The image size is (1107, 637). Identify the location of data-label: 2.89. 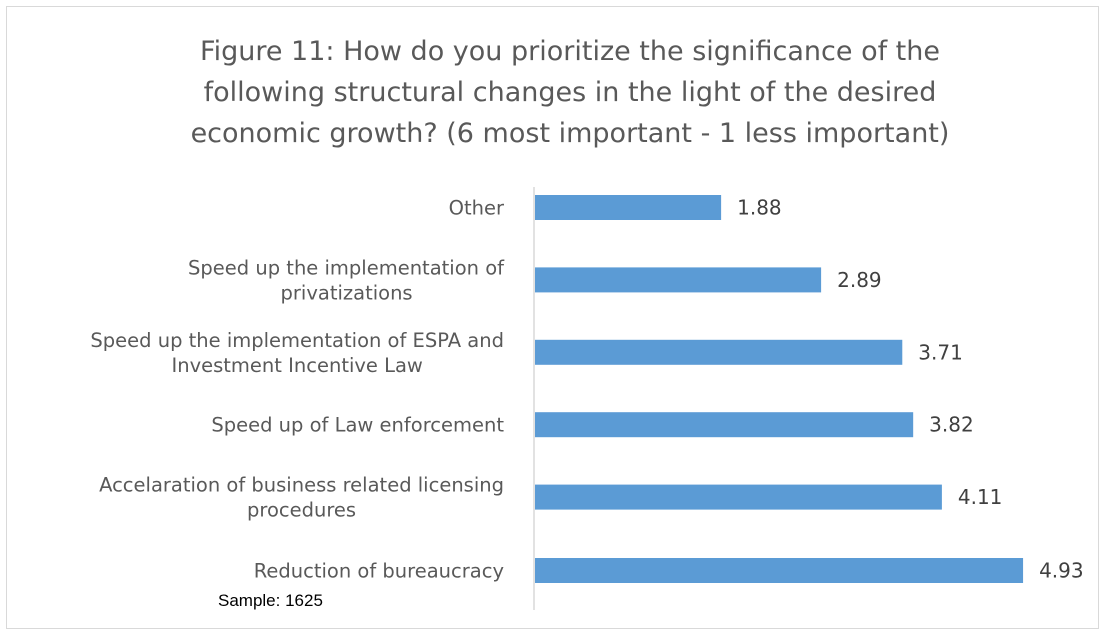
(859, 280).